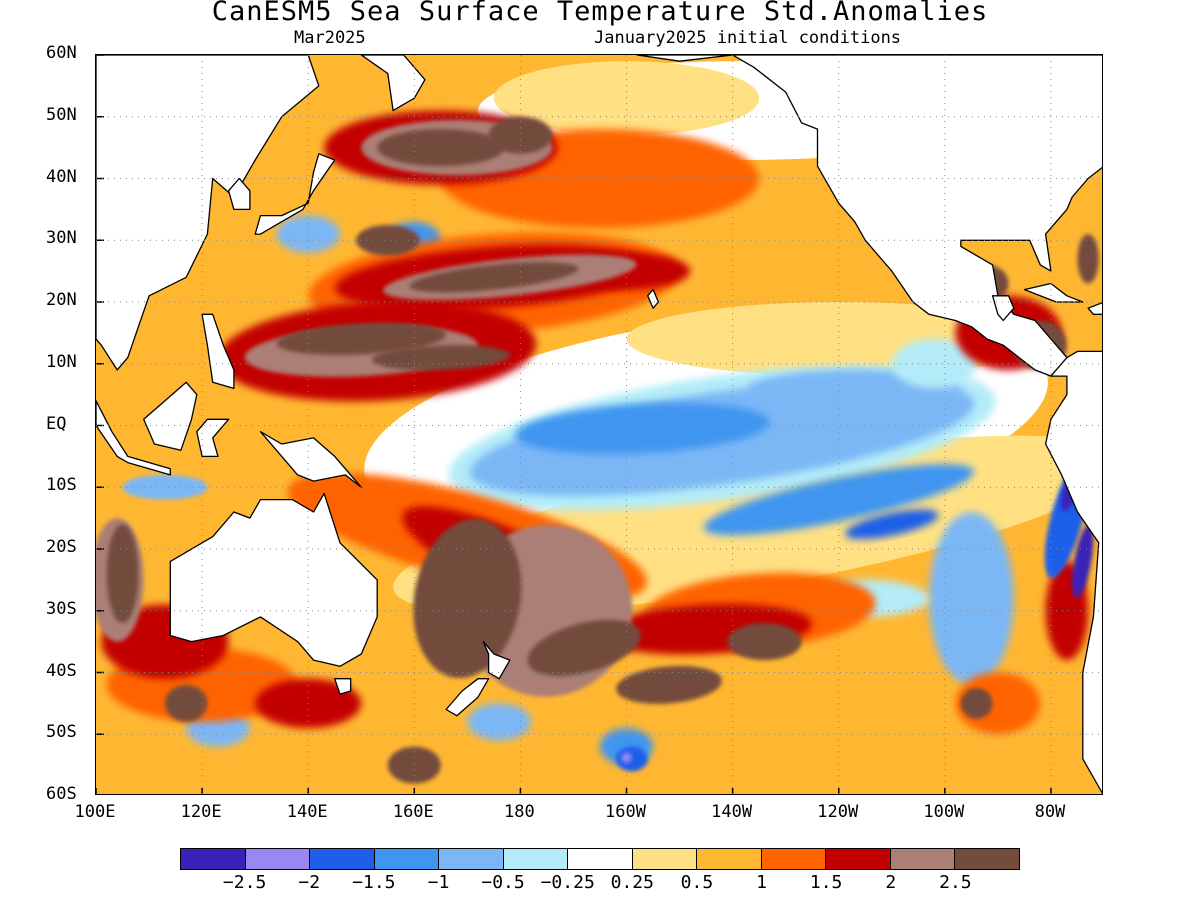 The width and height of the screenshot is (1200, 900). I want to click on lon-tick-label: 100E, so click(95, 812).